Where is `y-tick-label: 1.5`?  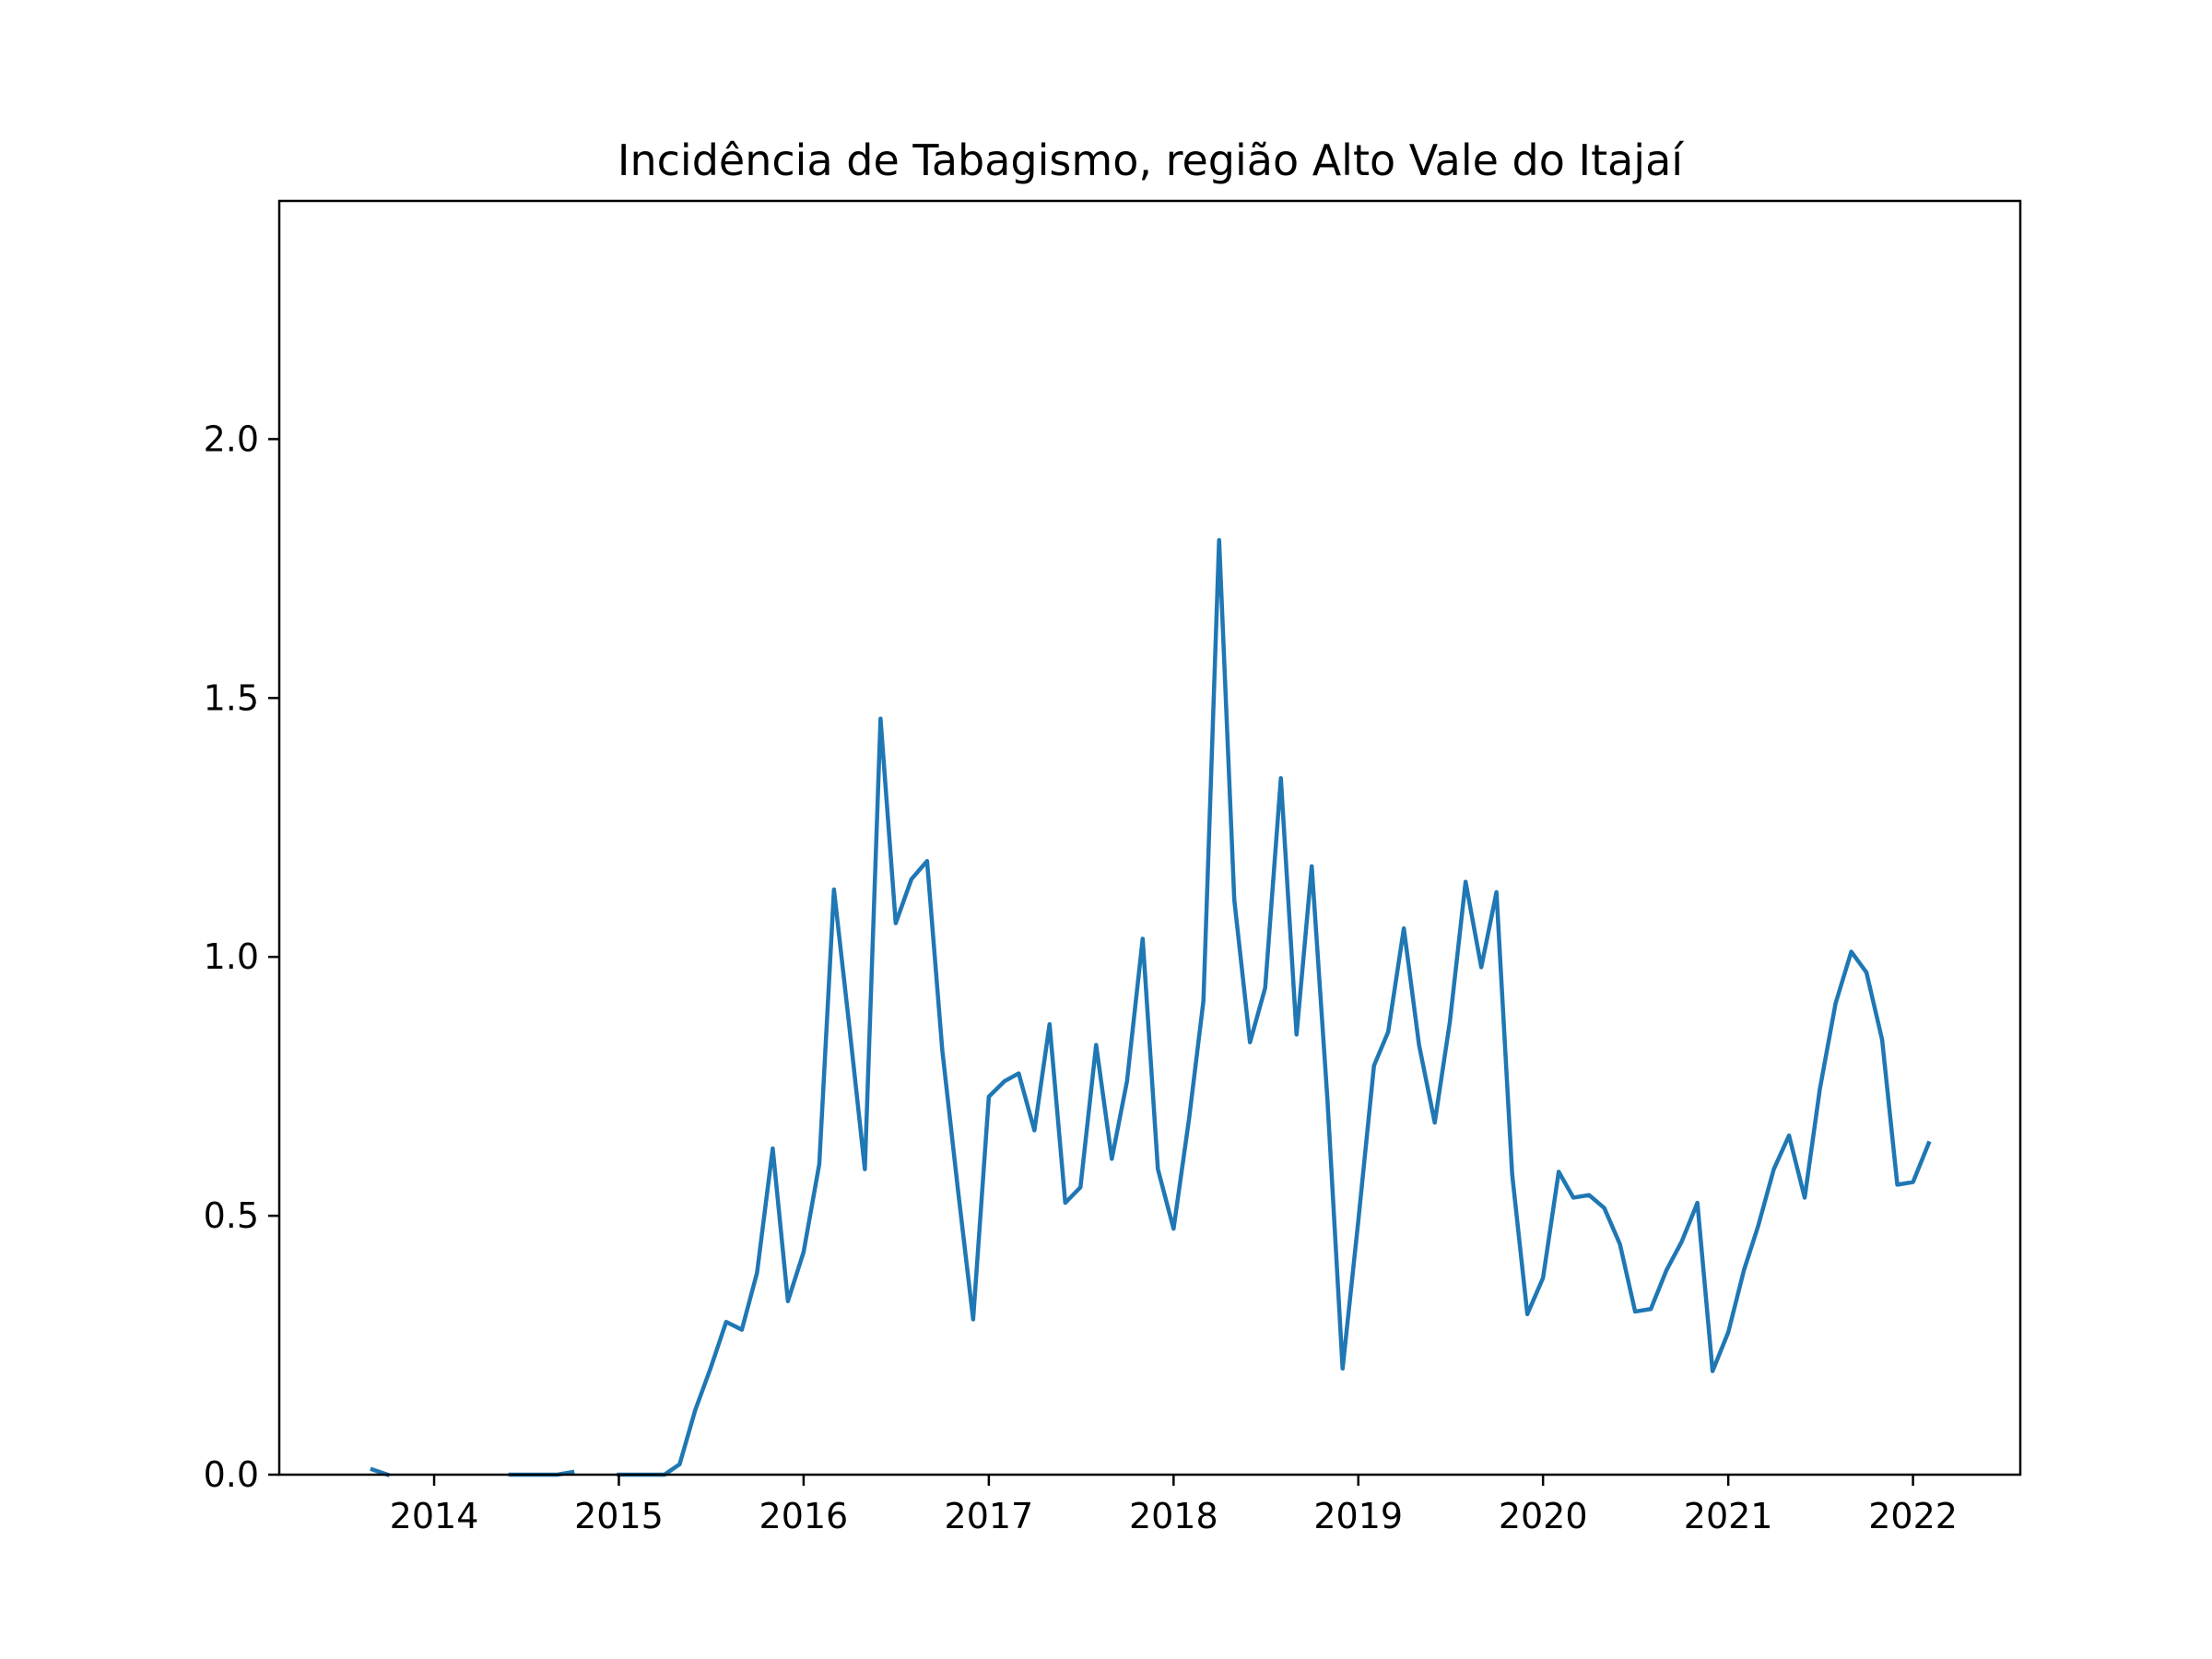 y-tick-label: 1.5 is located at coordinates (231, 697).